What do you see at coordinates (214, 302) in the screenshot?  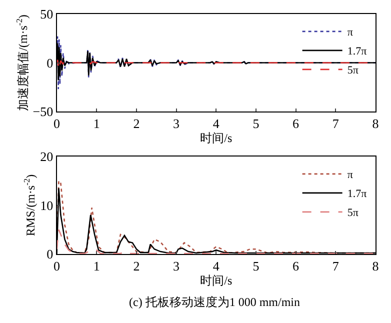 I see `text: (c) 托板移动速度为1 000 mm/min` at bounding box center [214, 302].